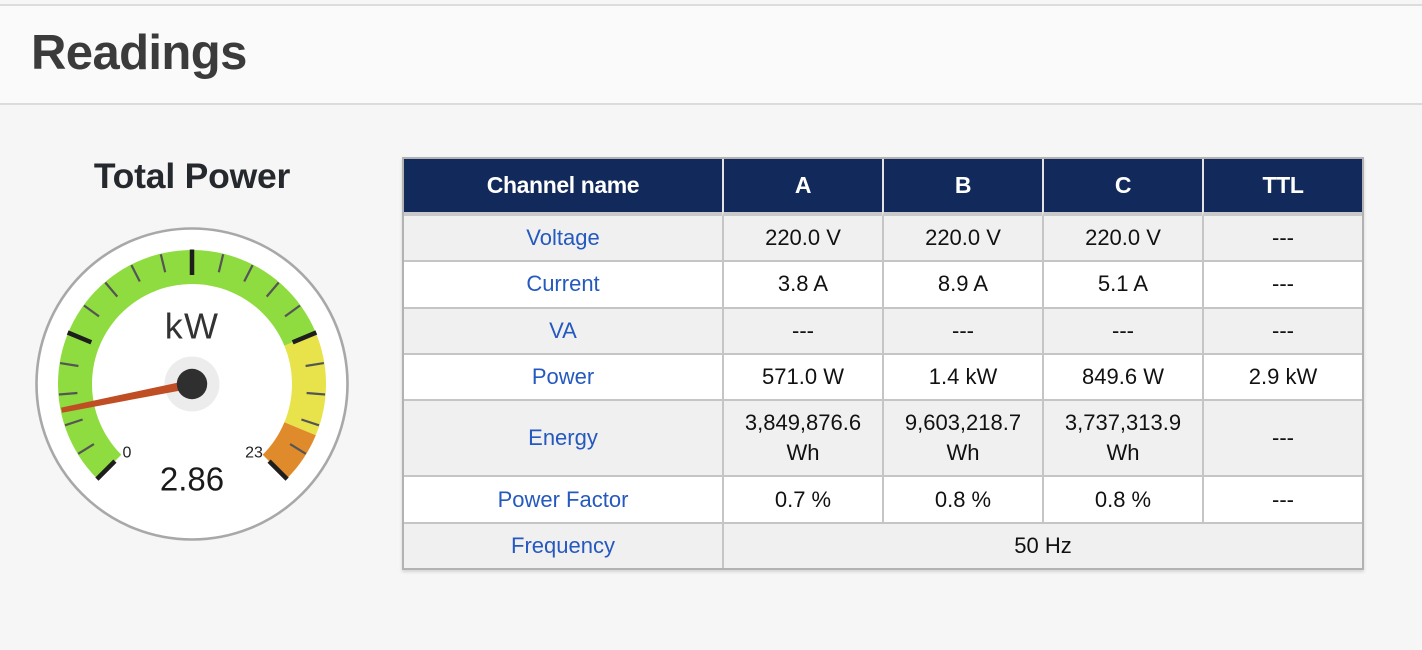 The height and width of the screenshot is (650, 1422). What do you see at coordinates (192, 478) in the screenshot?
I see `svg-text: 2.86` at bounding box center [192, 478].